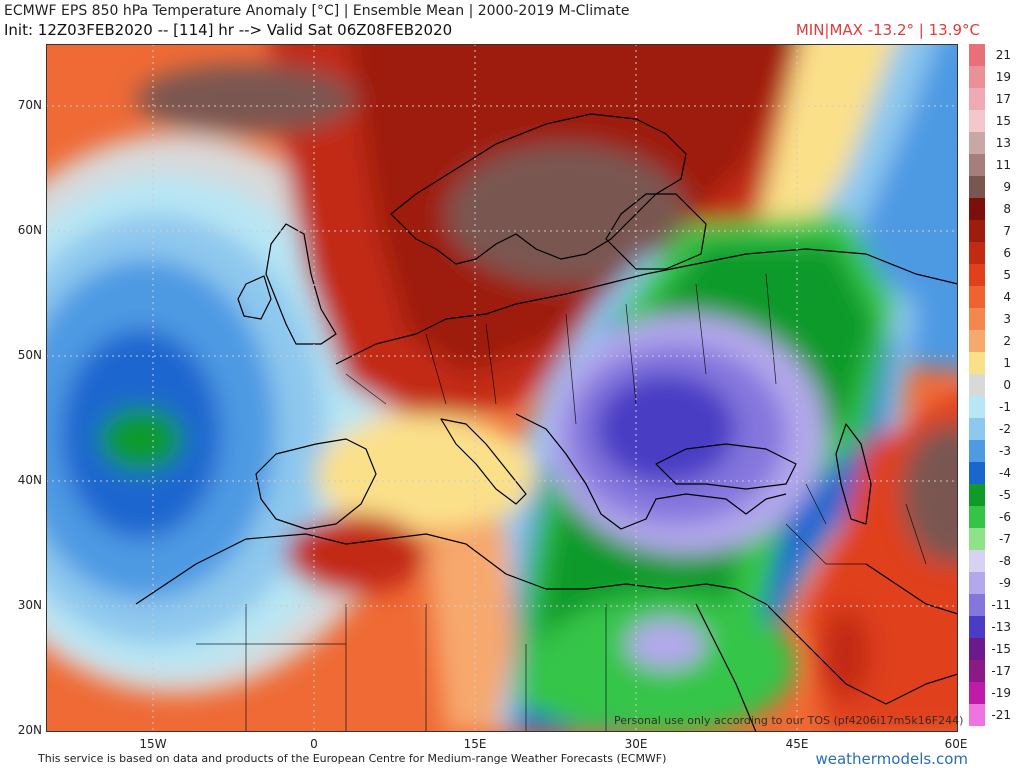  Describe the element at coordinates (797, 744) in the screenshot. I see `lon-label-45e: 45E` at that location.